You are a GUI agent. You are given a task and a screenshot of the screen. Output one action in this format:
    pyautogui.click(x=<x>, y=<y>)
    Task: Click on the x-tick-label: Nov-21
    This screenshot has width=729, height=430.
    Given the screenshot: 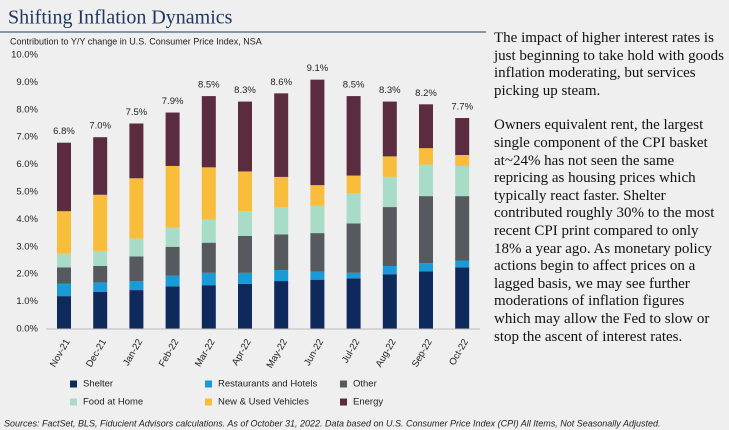 What is the action you would take?
    pyautogui.click(x=60, y=353)
    